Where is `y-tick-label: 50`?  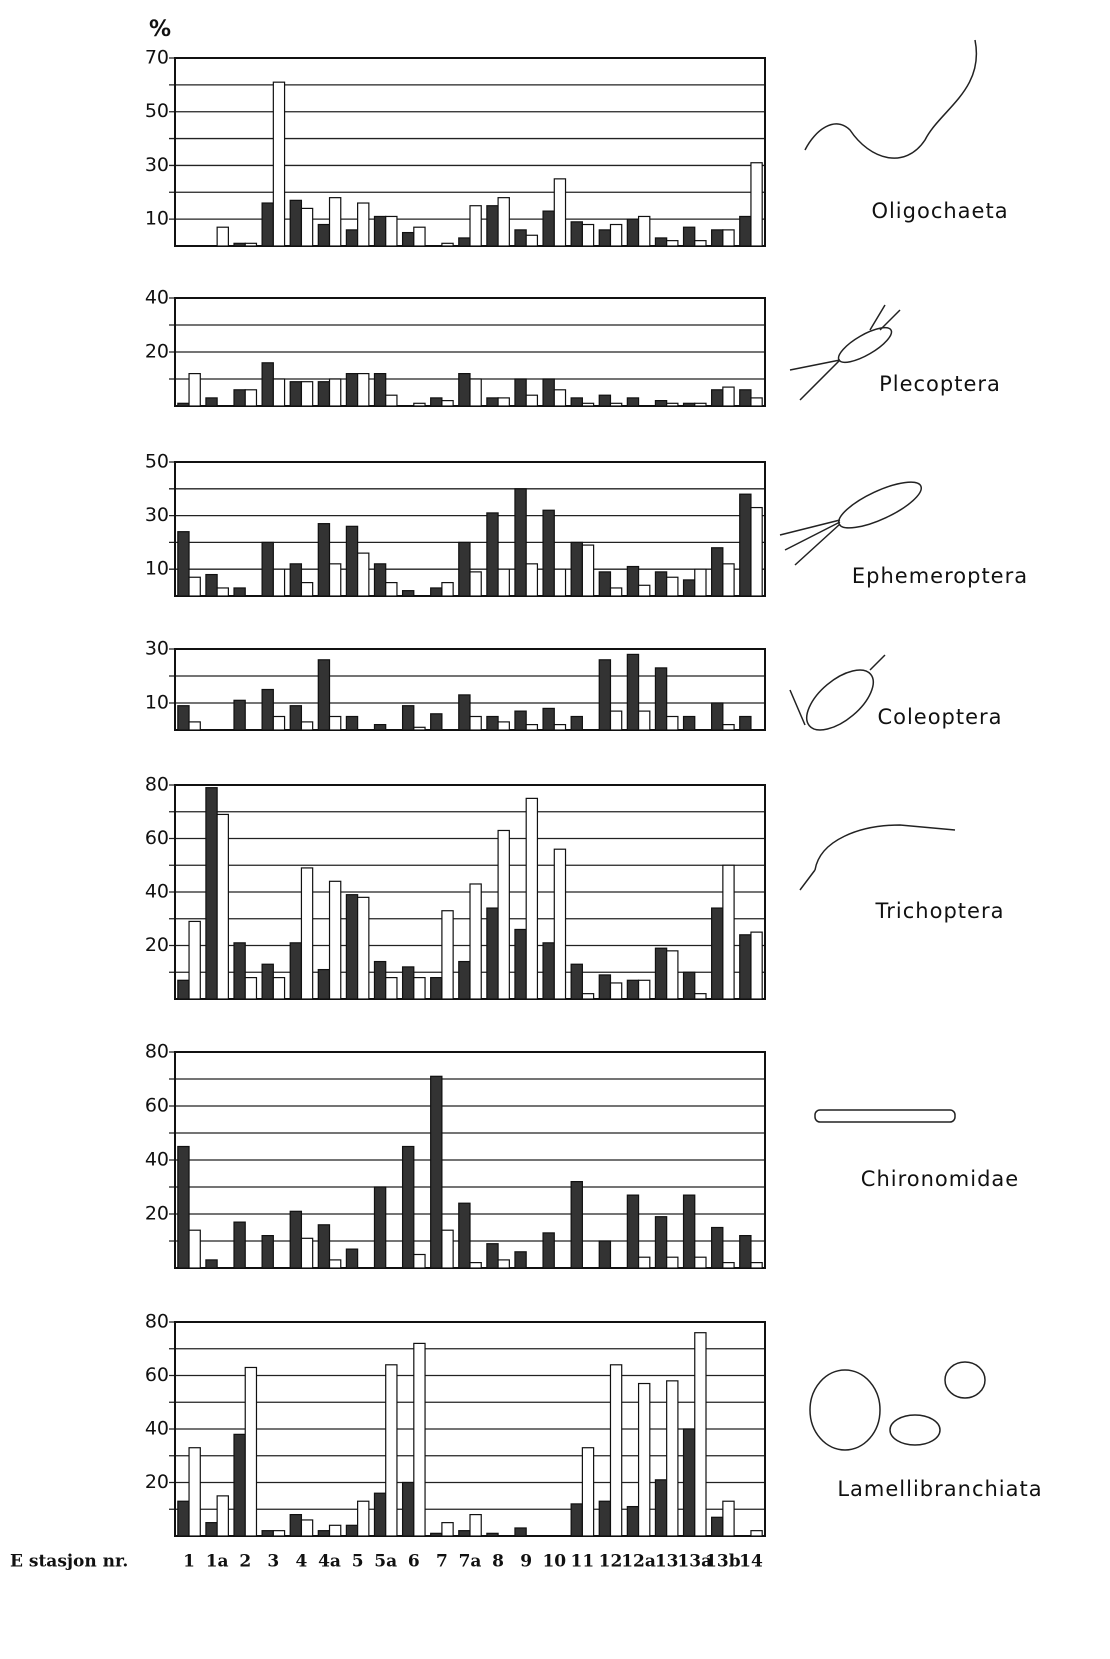 y-tick-label: 50 is located at coordinates (157, 462).